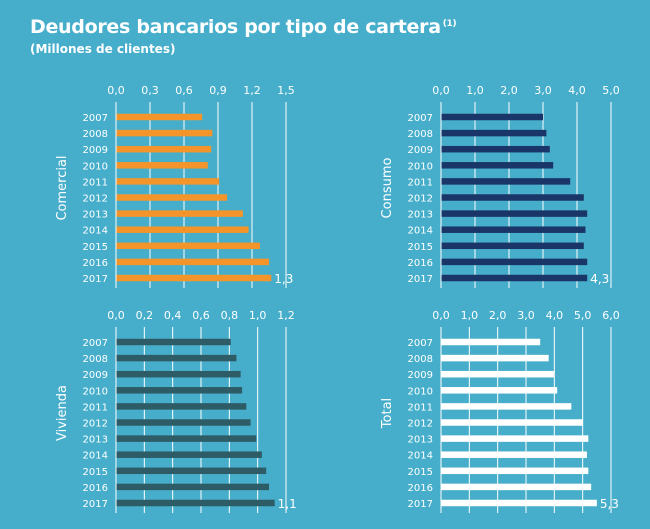 The width and height of the screenshot is (650, 529). I want to click on chart-title-text: Deudores bancarios por tipo de cartera, so click(235, 27).